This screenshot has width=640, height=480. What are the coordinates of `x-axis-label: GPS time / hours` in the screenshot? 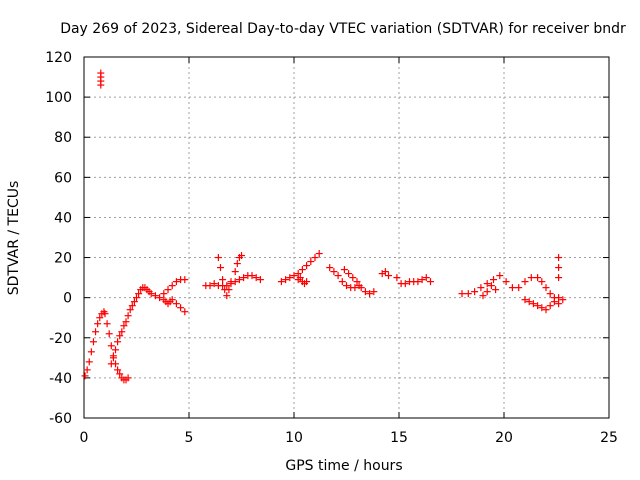 It's located at (343, 466).